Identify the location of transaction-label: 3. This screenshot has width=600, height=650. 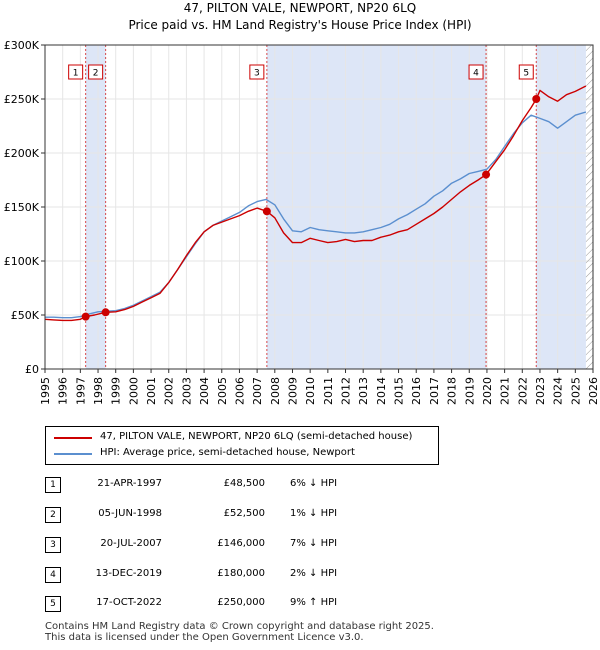
(257, 74).